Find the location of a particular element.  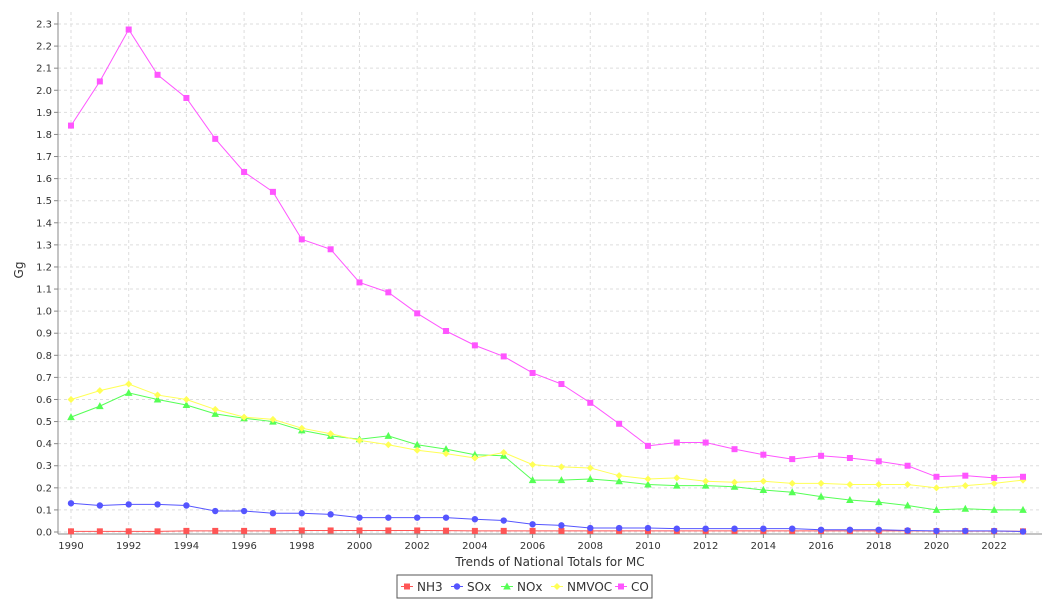

x-tick-label: 2018 is located at coordinates (878, 546).